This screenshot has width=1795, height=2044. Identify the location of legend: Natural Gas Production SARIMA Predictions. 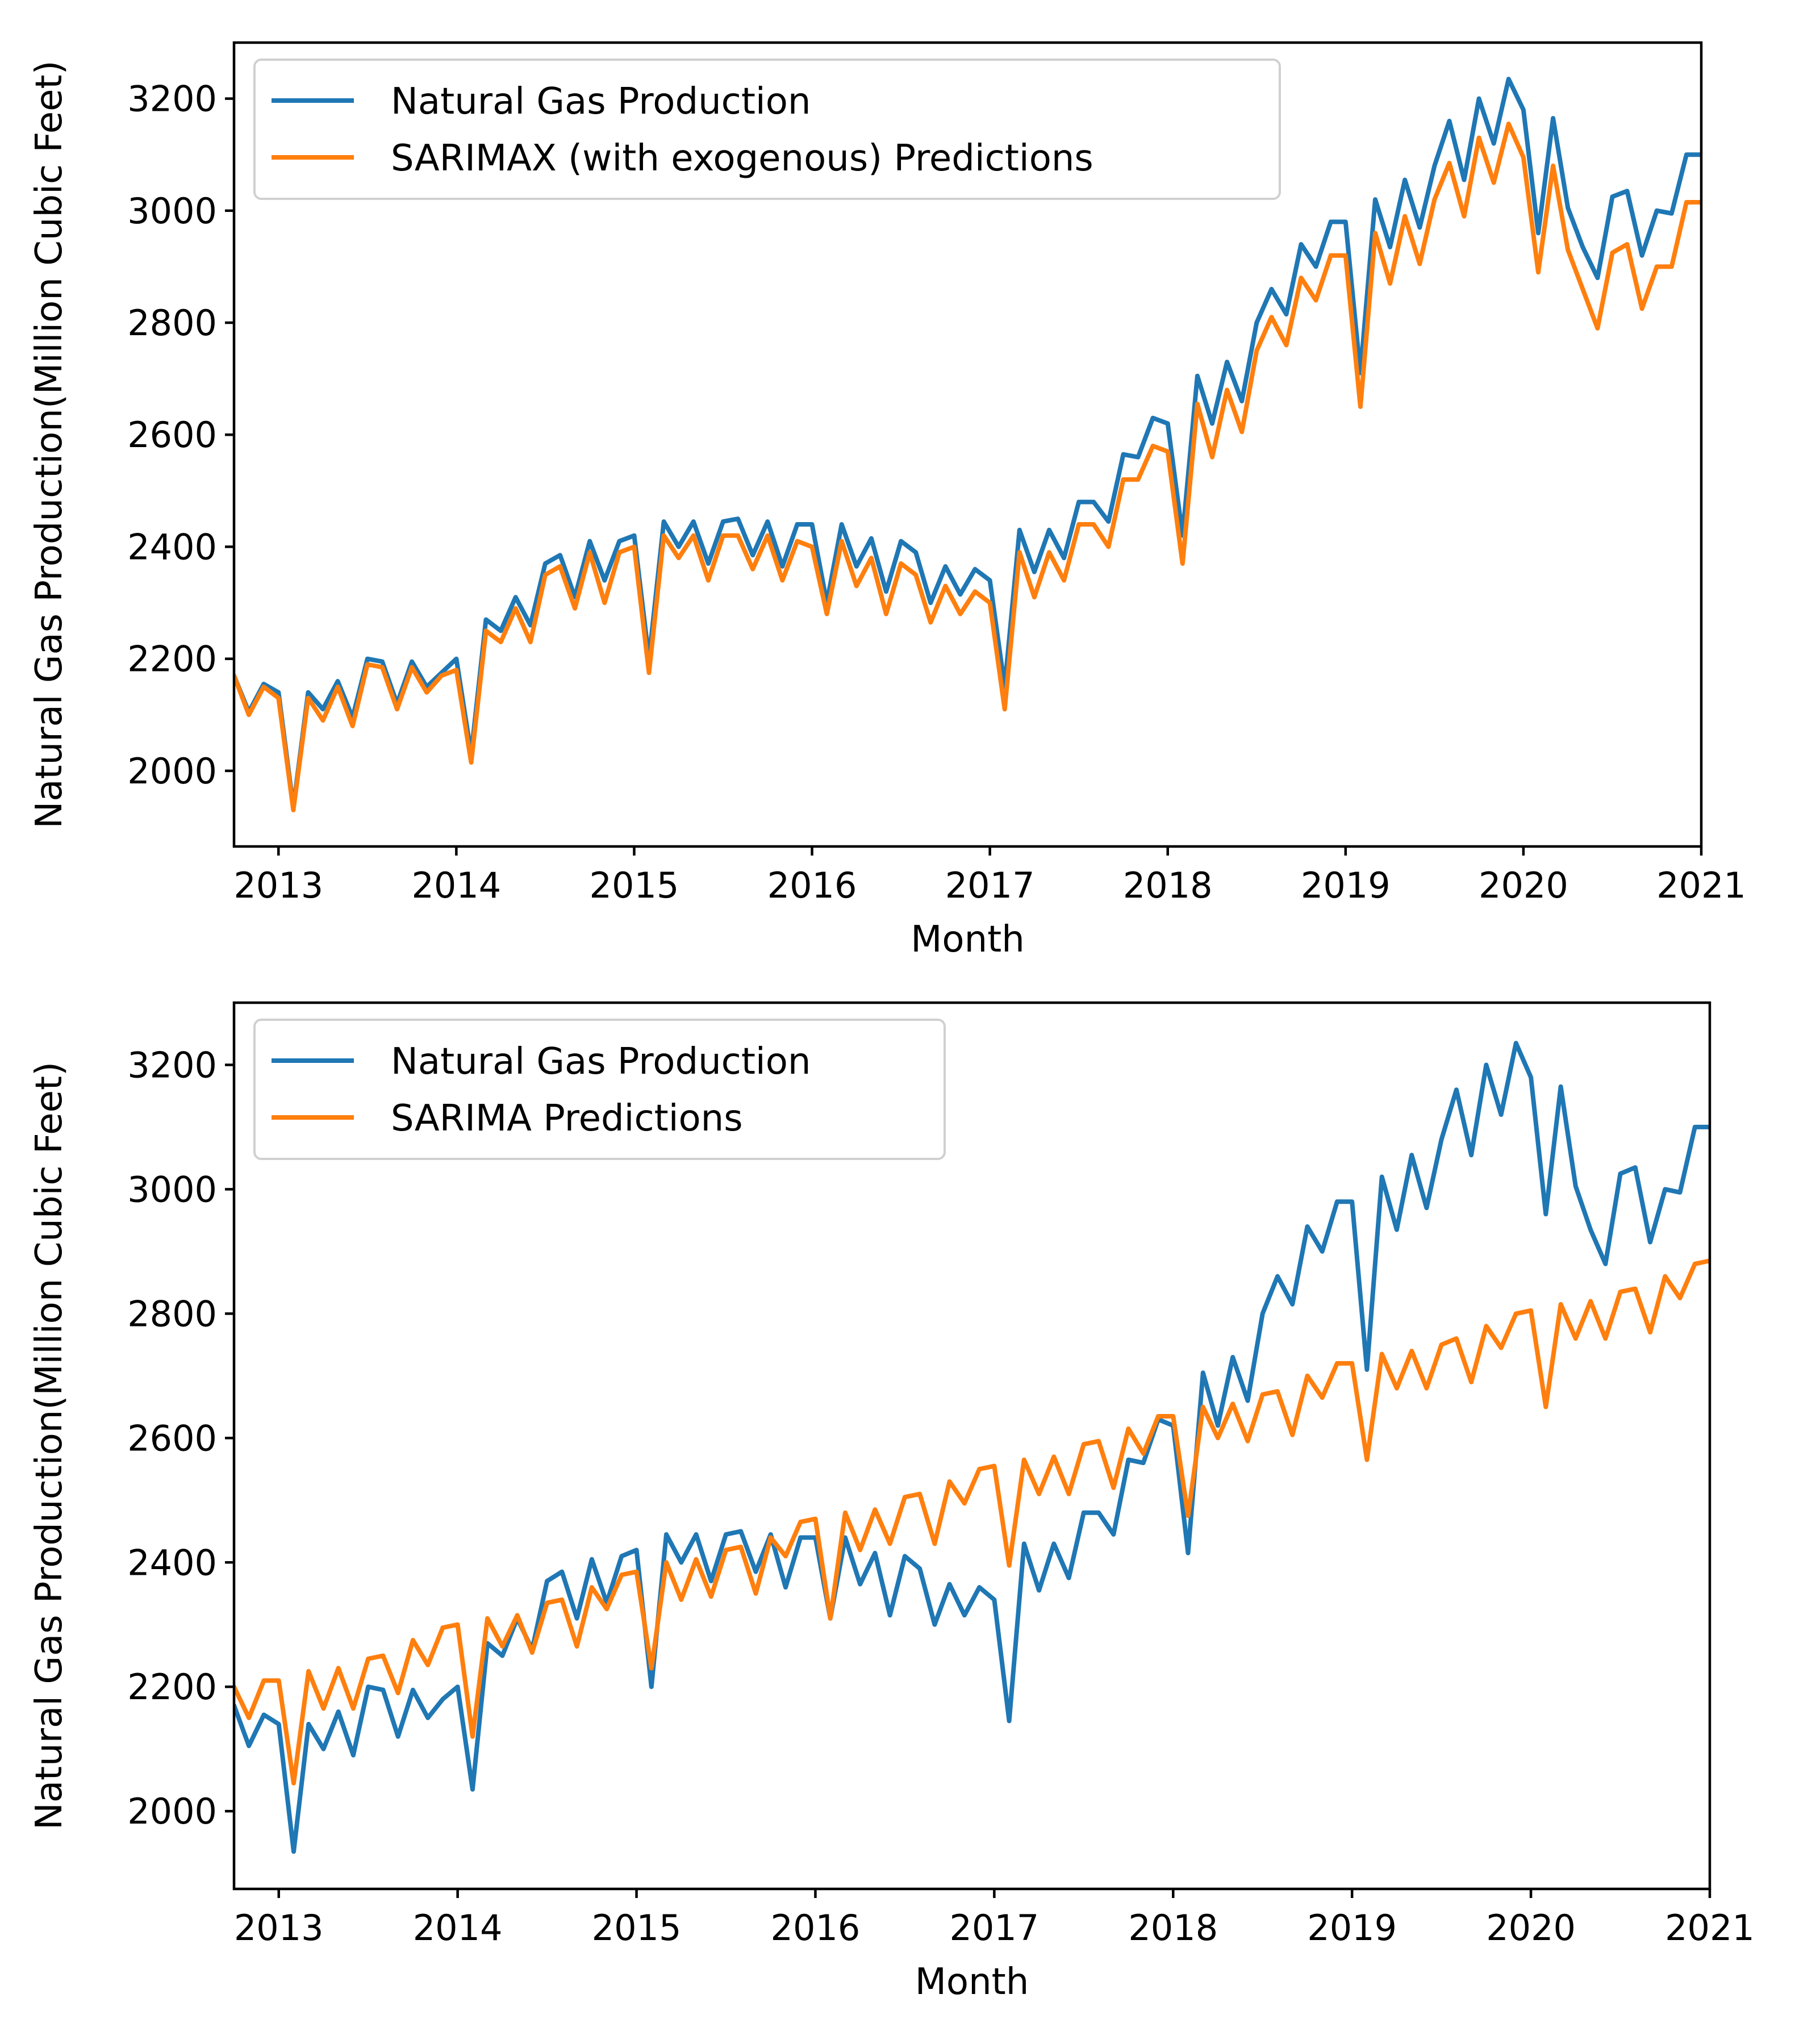
(599, 1089).